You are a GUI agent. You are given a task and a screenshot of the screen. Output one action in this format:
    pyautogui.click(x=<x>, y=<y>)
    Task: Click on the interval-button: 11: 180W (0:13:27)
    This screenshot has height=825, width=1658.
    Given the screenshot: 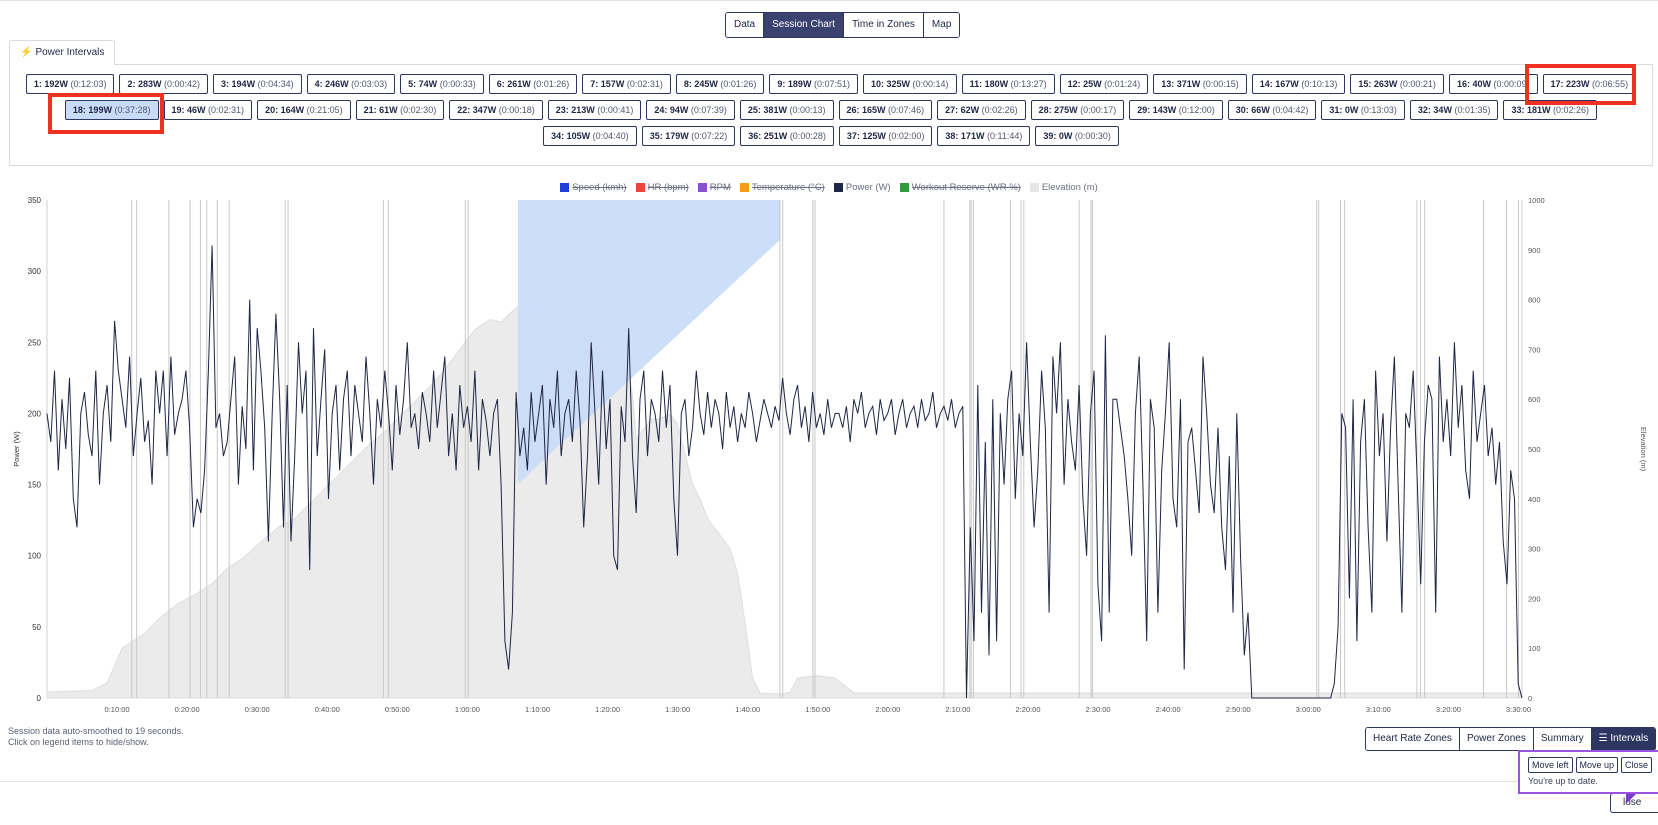 What is the action you would take?
    pyautogui.click(x=1008, y=84)
    